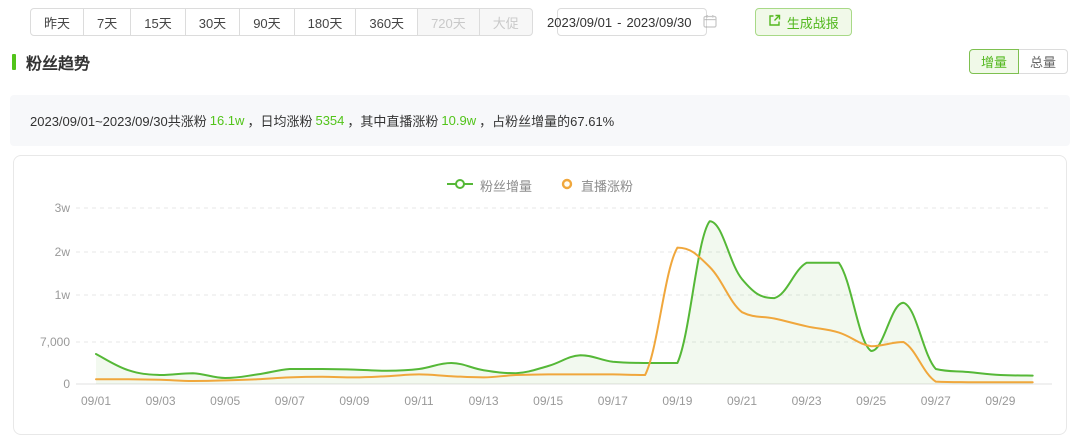 Image resolution: width=1080 pixels, height=435 pixels. Describe the element at coordinates (57, 22) in the screenshot. I see `range-button-yesterday: 昨天` at that location.